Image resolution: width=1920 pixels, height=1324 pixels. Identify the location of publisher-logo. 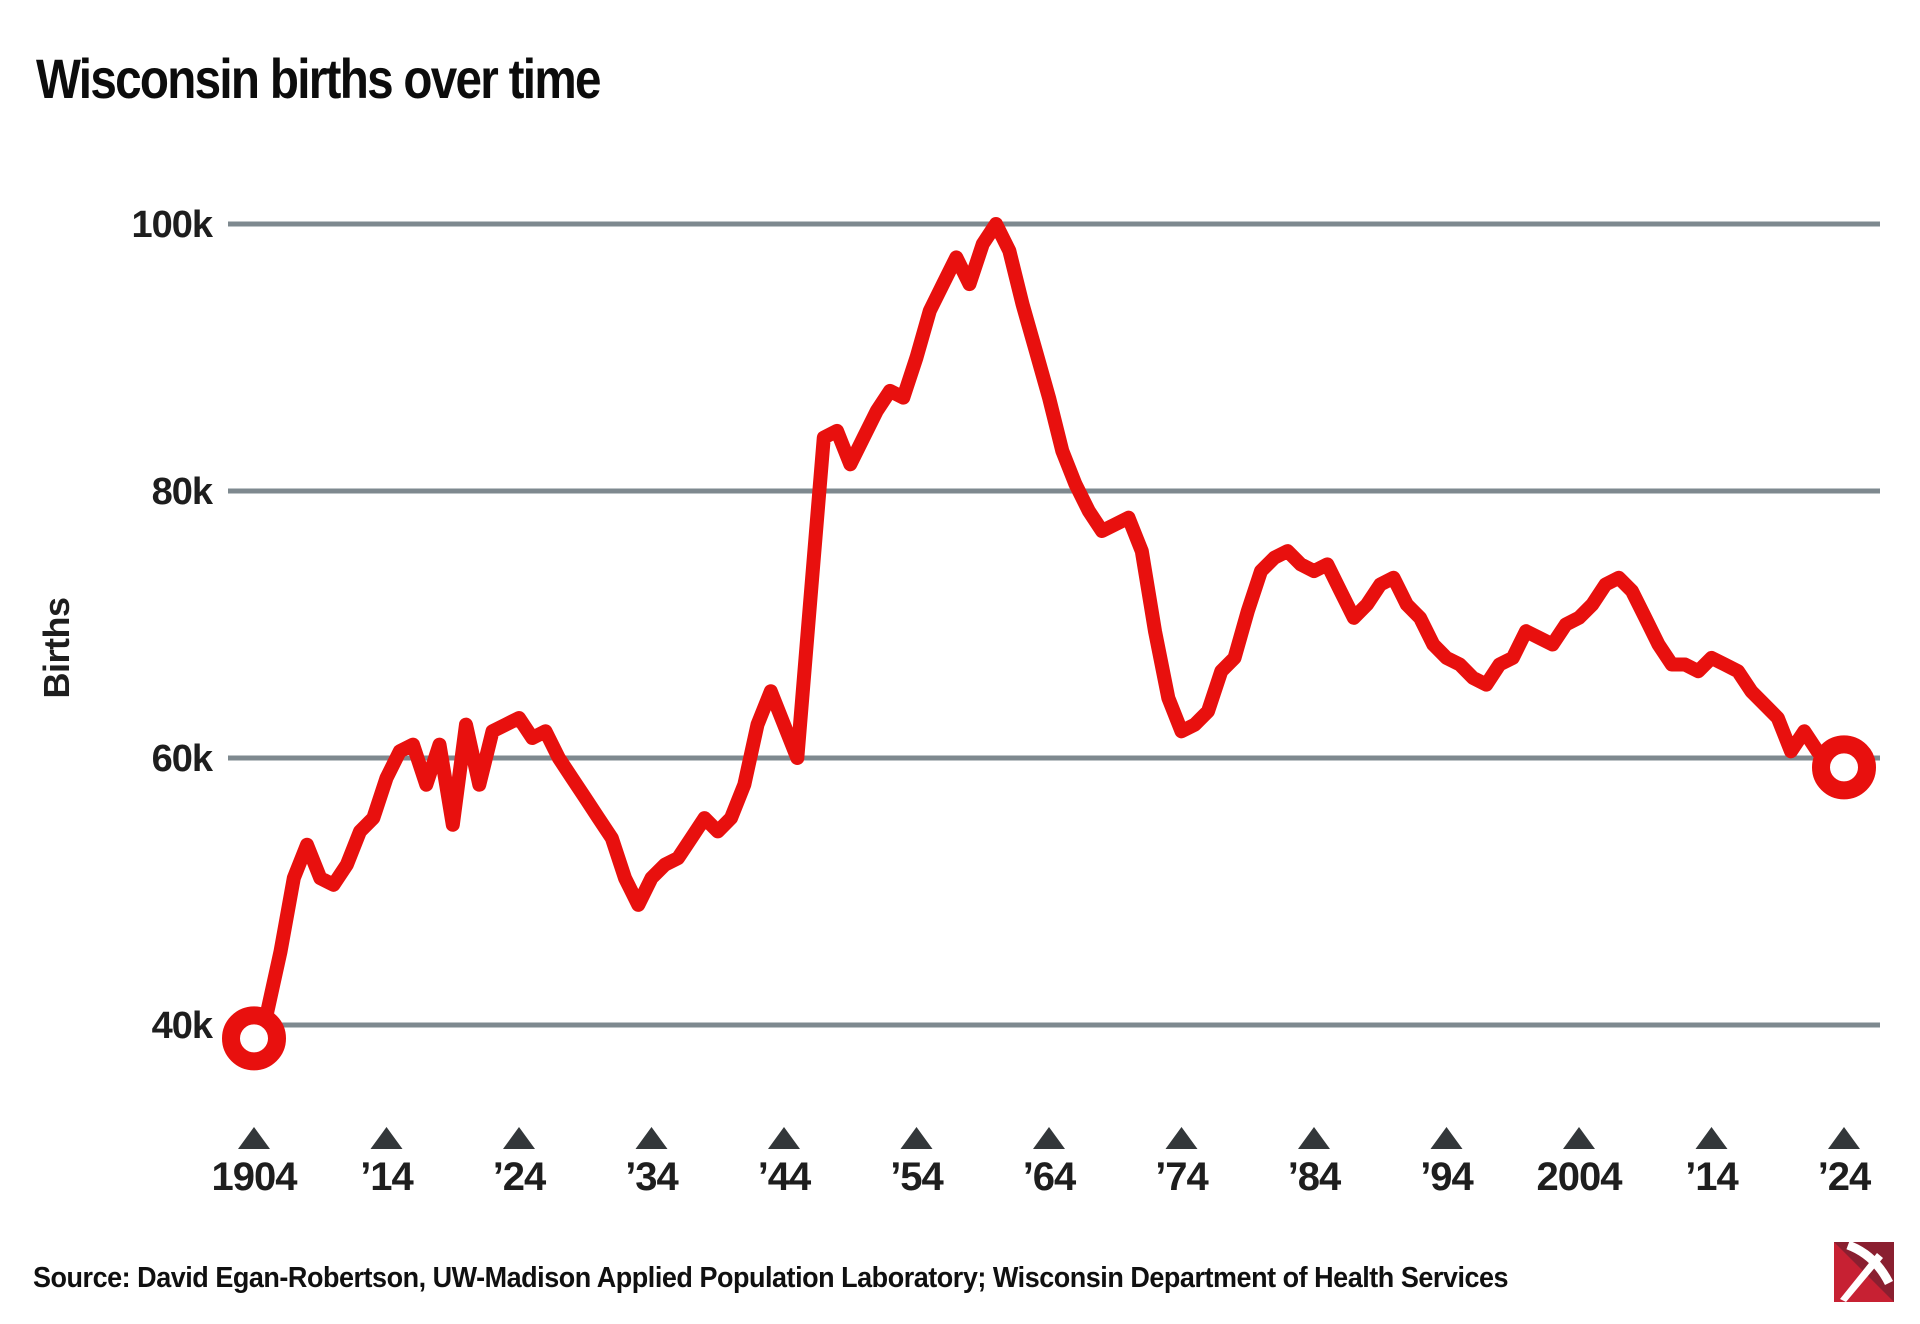
(1864, 1272).